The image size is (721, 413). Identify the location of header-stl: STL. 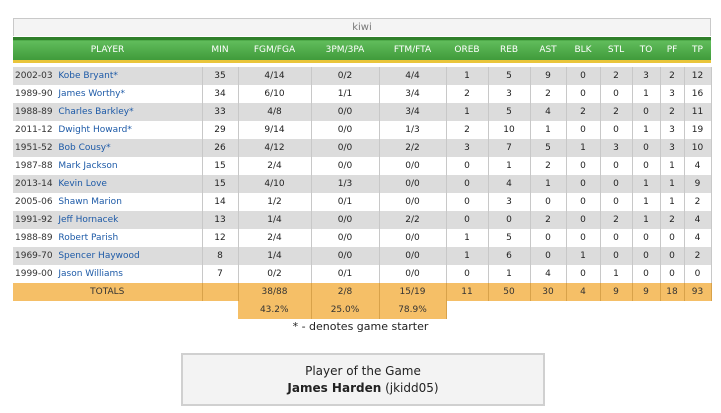
(616, 50).